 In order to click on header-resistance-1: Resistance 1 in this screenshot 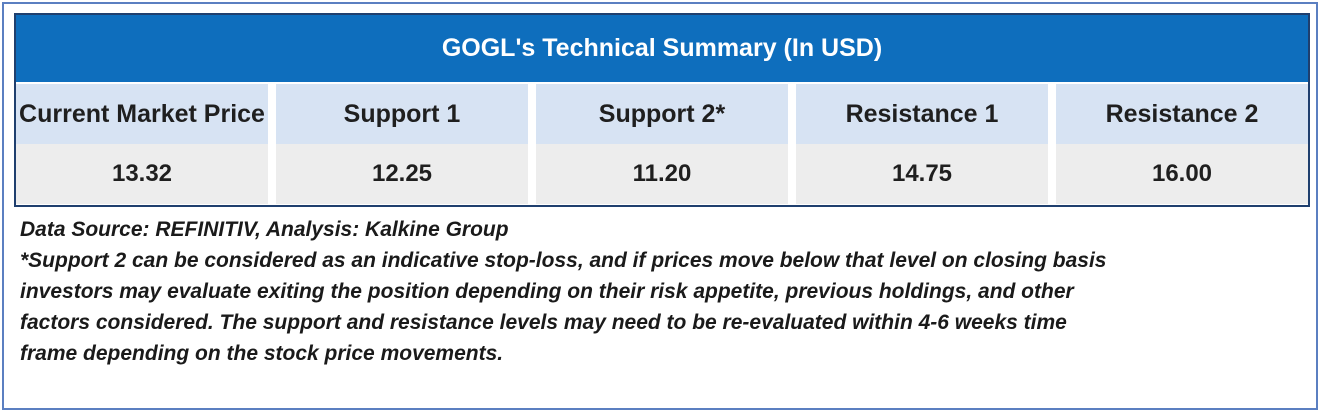, I will do `click(922, 114)`.